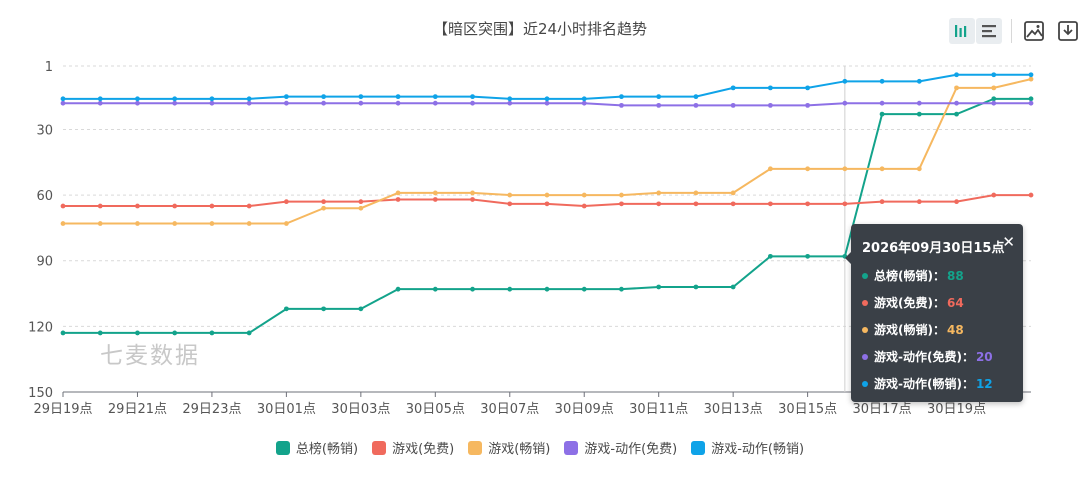  Describe the element at coordinates (1008, 242) in the screenshot. I see `close-icon: ✕` at that location.